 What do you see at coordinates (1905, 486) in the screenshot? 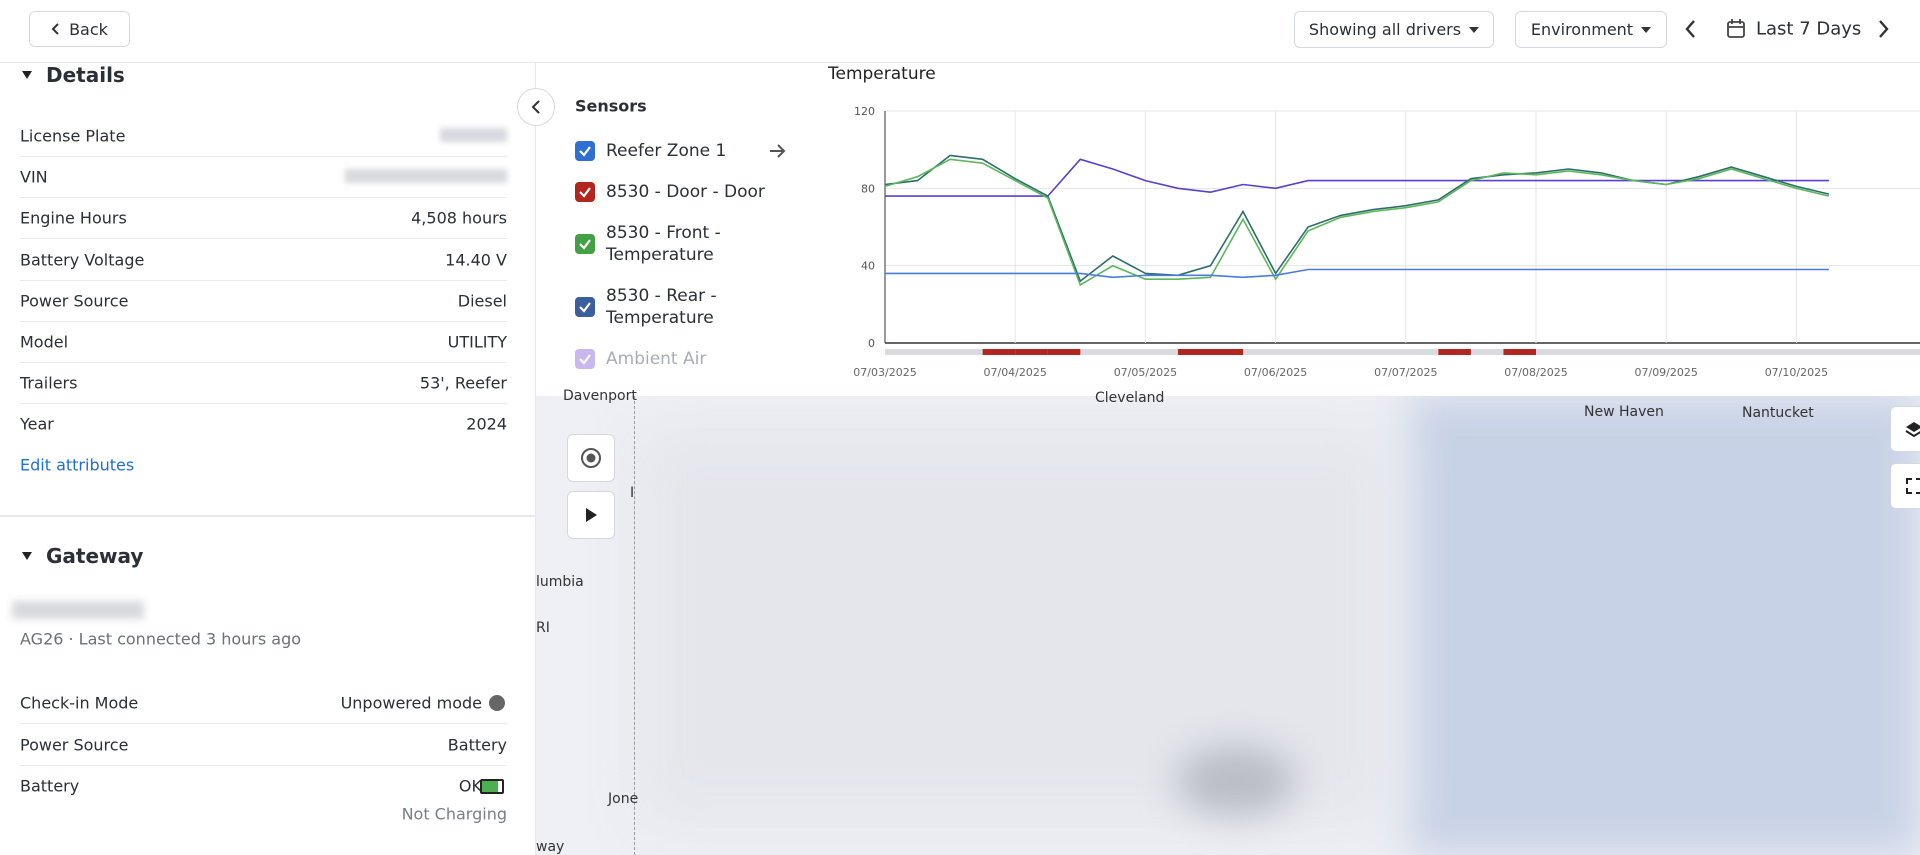
I see `fullscreen-button` at bounding box center [1905, 486].